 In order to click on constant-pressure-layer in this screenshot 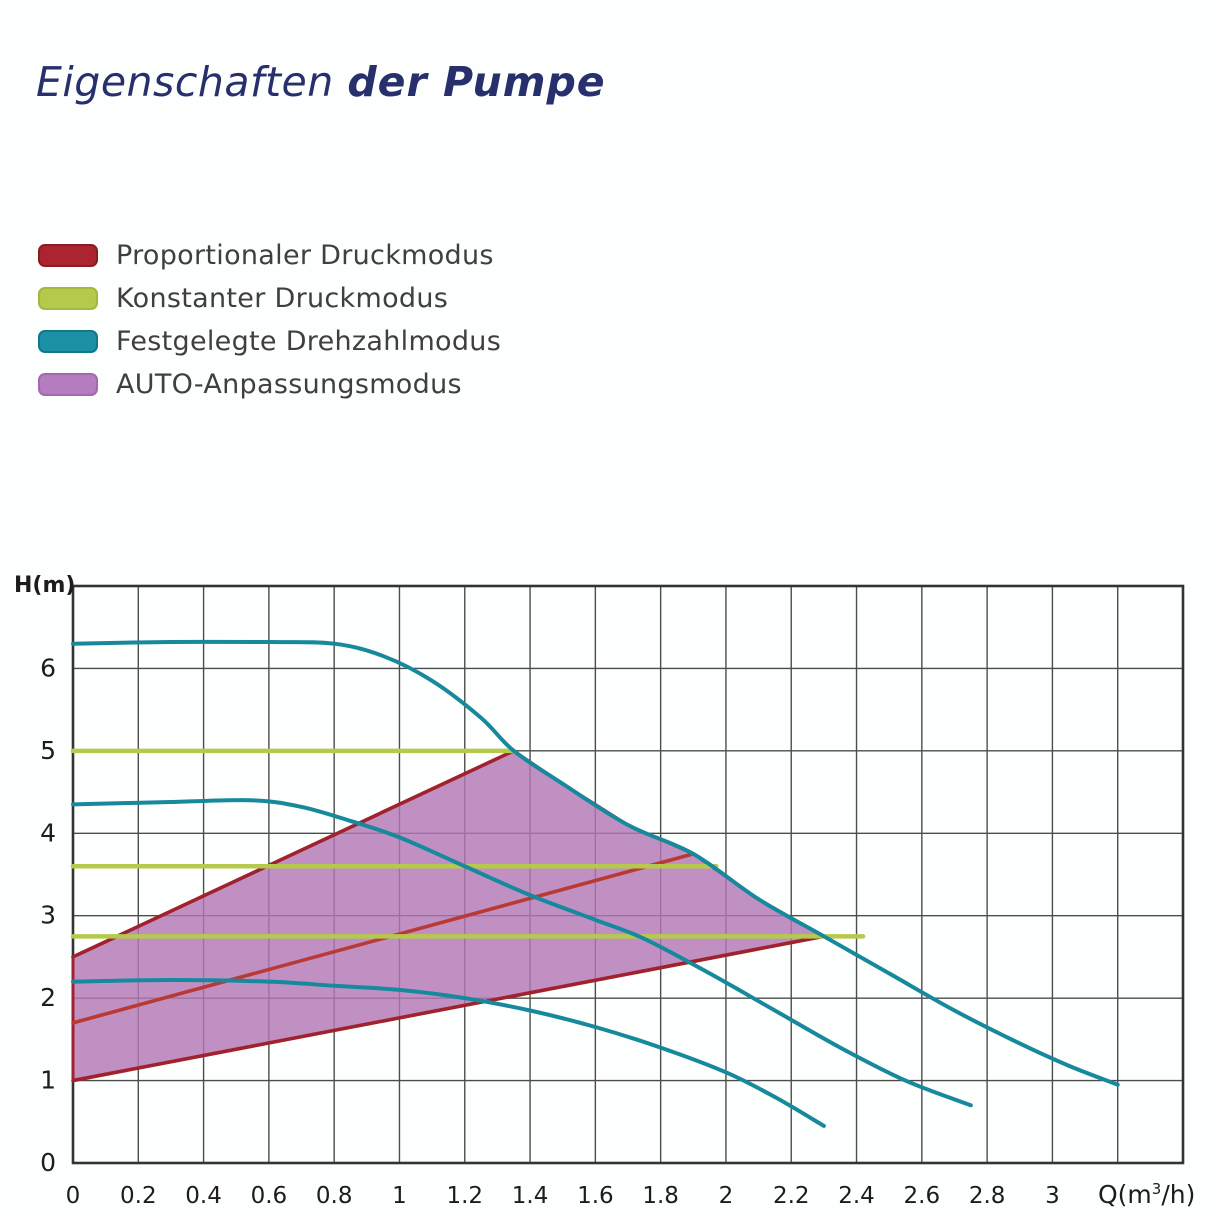, I will do `click(468, 843)`.